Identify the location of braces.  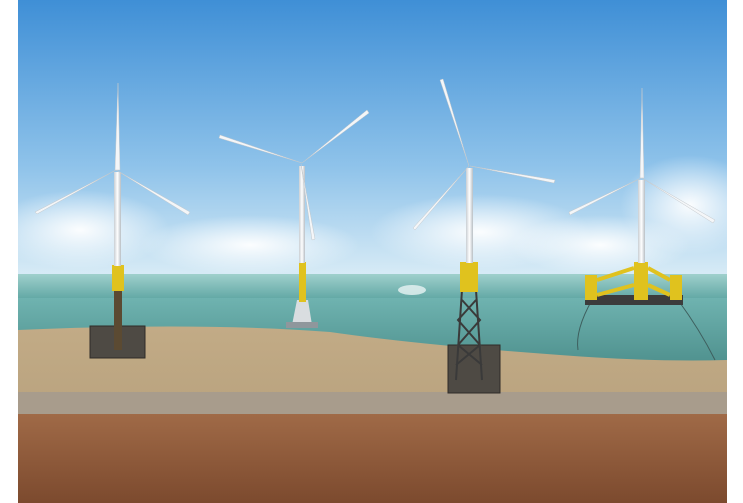
(633, 281).